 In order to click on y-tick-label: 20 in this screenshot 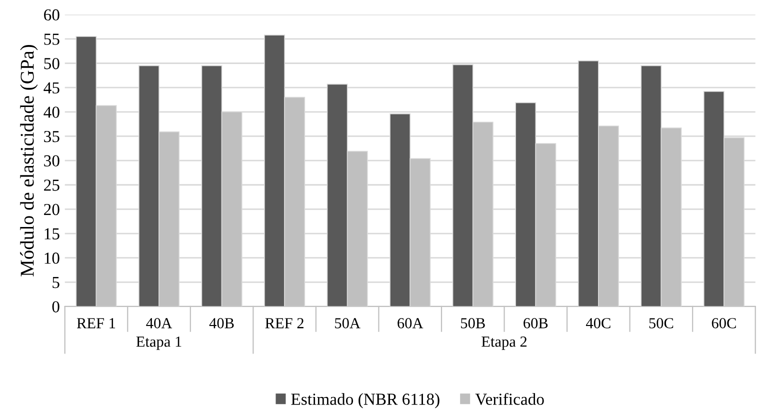, I will do `click(52, 210)`.